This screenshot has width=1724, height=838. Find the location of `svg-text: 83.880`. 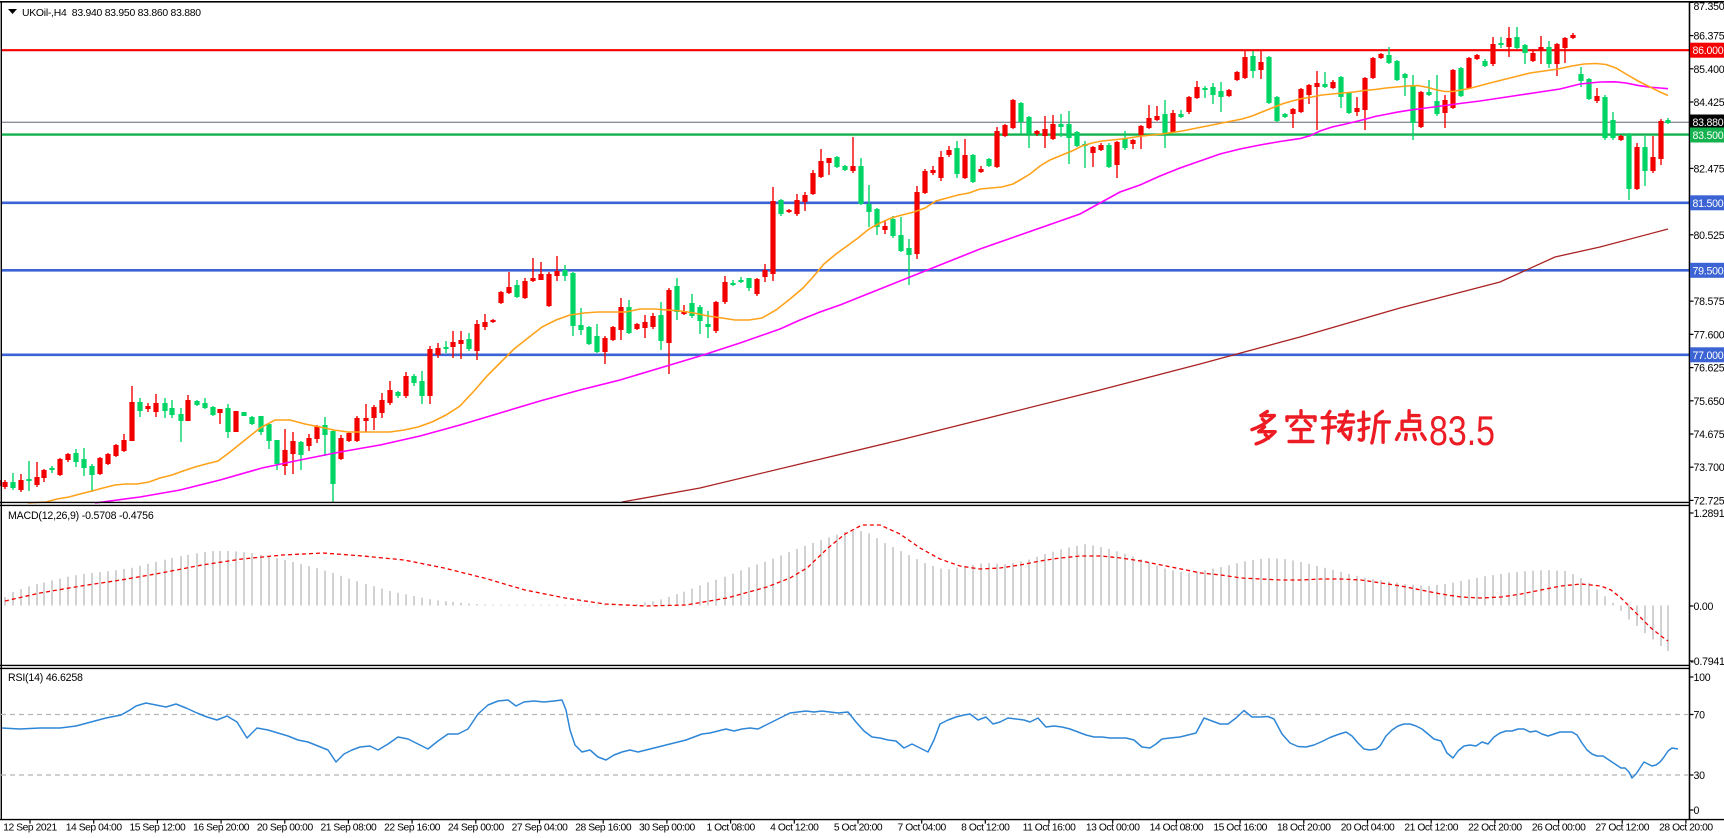

svg-text: 83.880 is located at coordinates (1708, 123).